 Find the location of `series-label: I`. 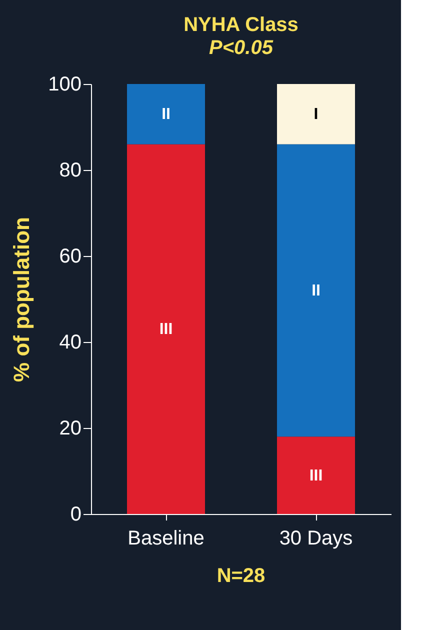

series-label: I is located at coordinates (316, 115).